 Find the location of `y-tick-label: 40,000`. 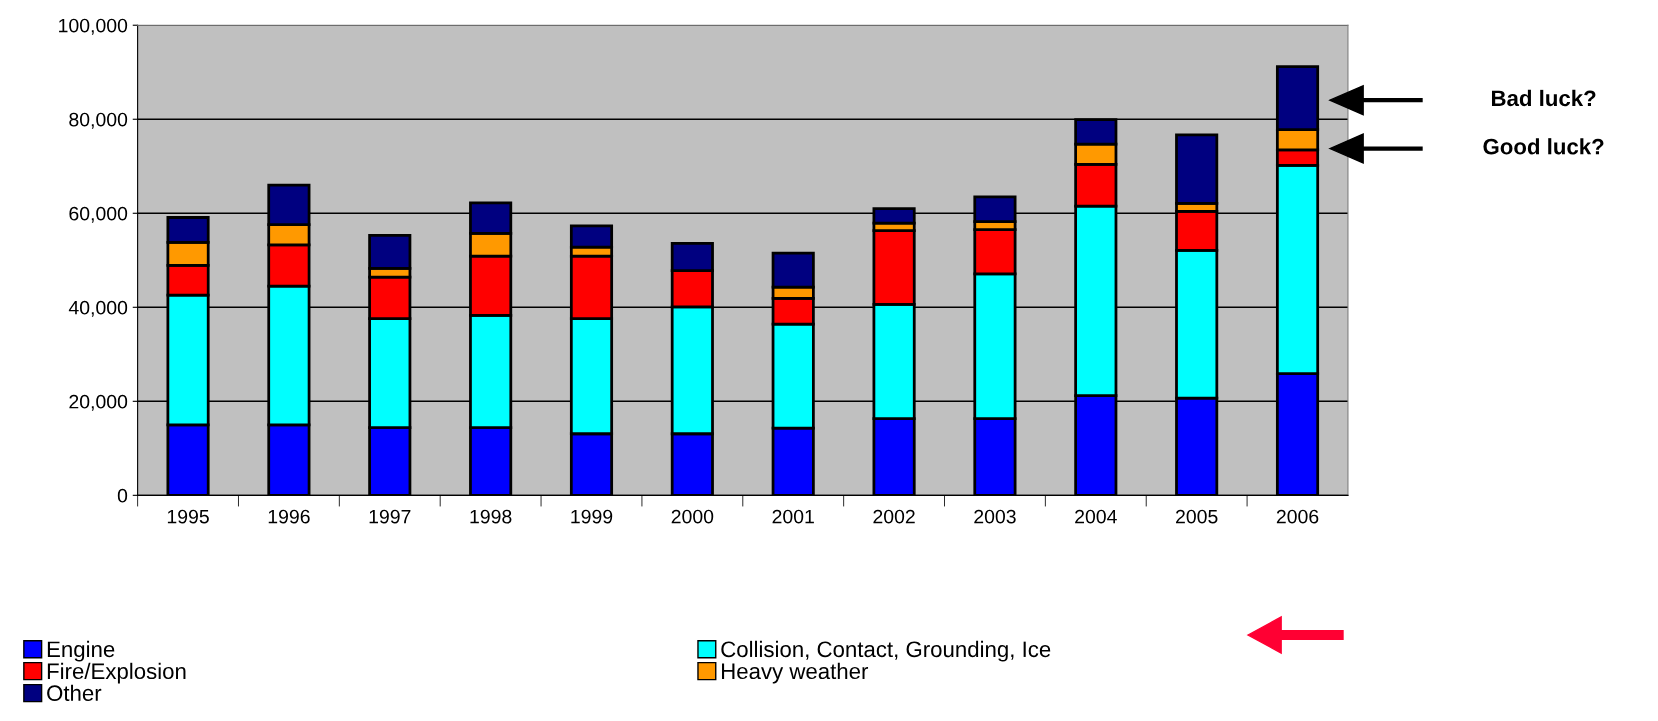

y-tick-label: 40,000 is located at coordinates (98, 308).